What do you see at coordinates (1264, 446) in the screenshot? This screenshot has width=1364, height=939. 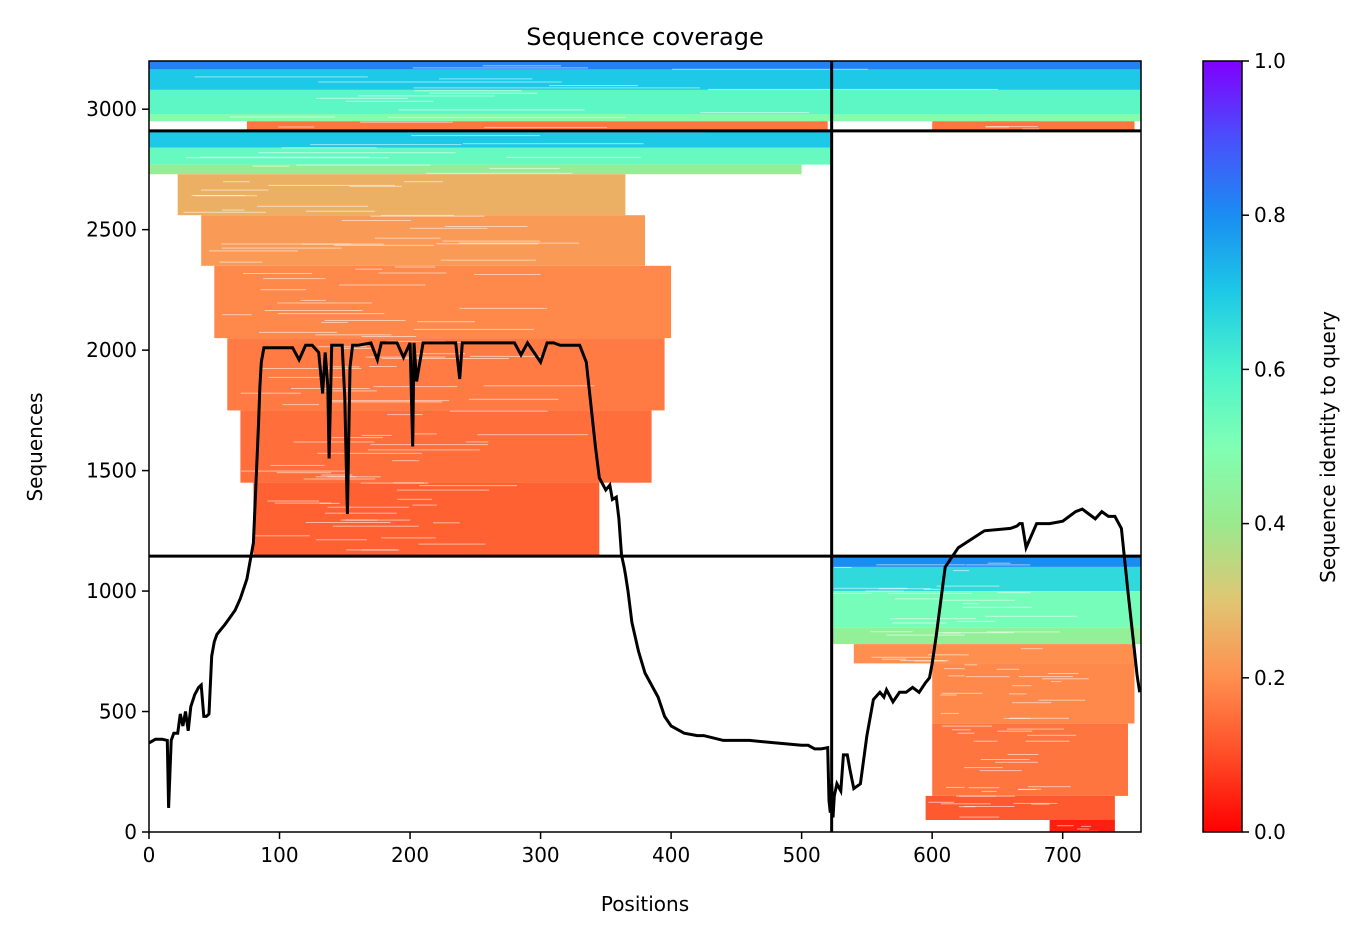 I see `colorbar-axis: 0.0 0.2 0.4 0.6 0.8 1.0` at bounding box center [1264, 446].